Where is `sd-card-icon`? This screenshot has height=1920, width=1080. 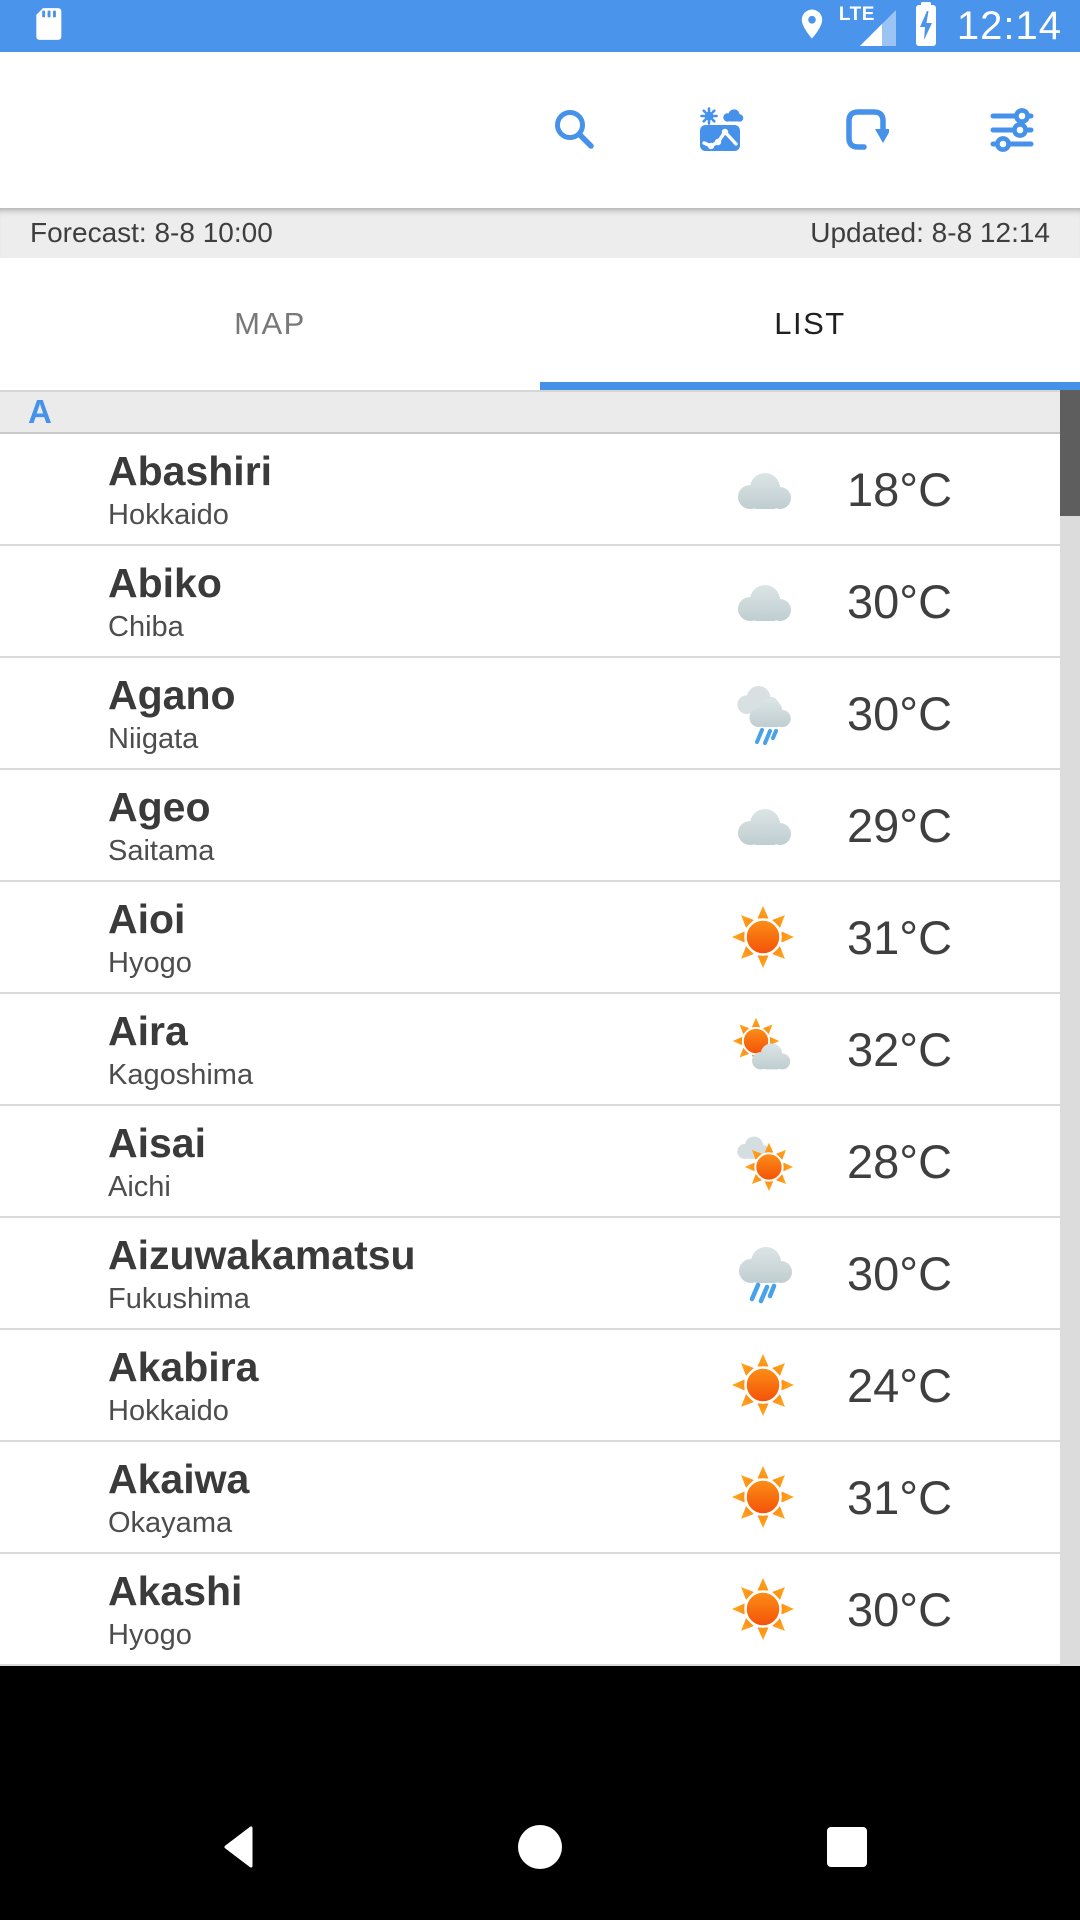 sd-card-icon is located at coordinates (48, 26).